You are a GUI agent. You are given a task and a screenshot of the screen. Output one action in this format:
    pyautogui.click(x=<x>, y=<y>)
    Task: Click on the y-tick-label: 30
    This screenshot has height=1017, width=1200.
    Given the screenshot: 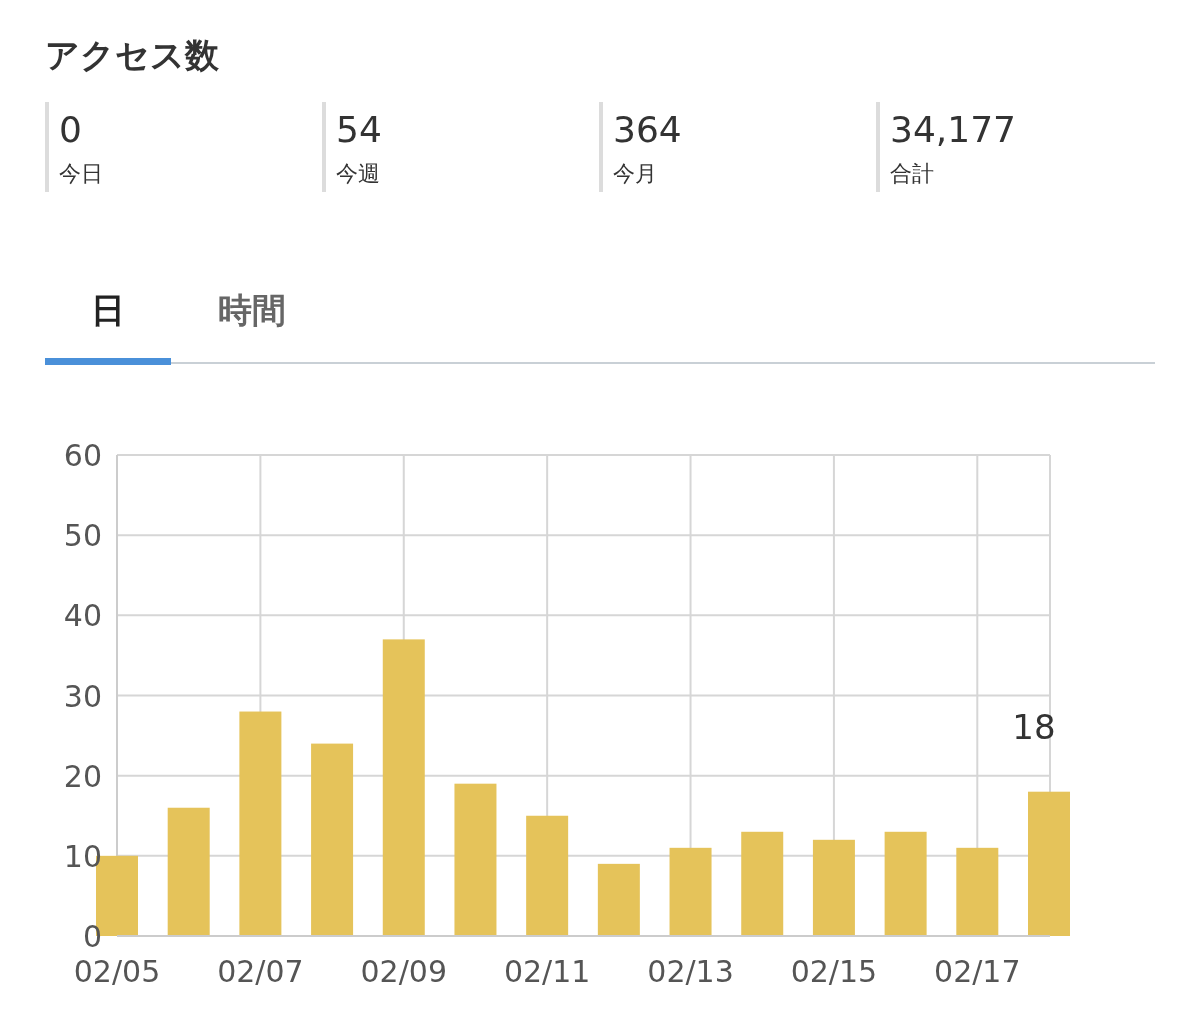 What is the action you would take?
    pyautogui.click(x=82, y=696)
    